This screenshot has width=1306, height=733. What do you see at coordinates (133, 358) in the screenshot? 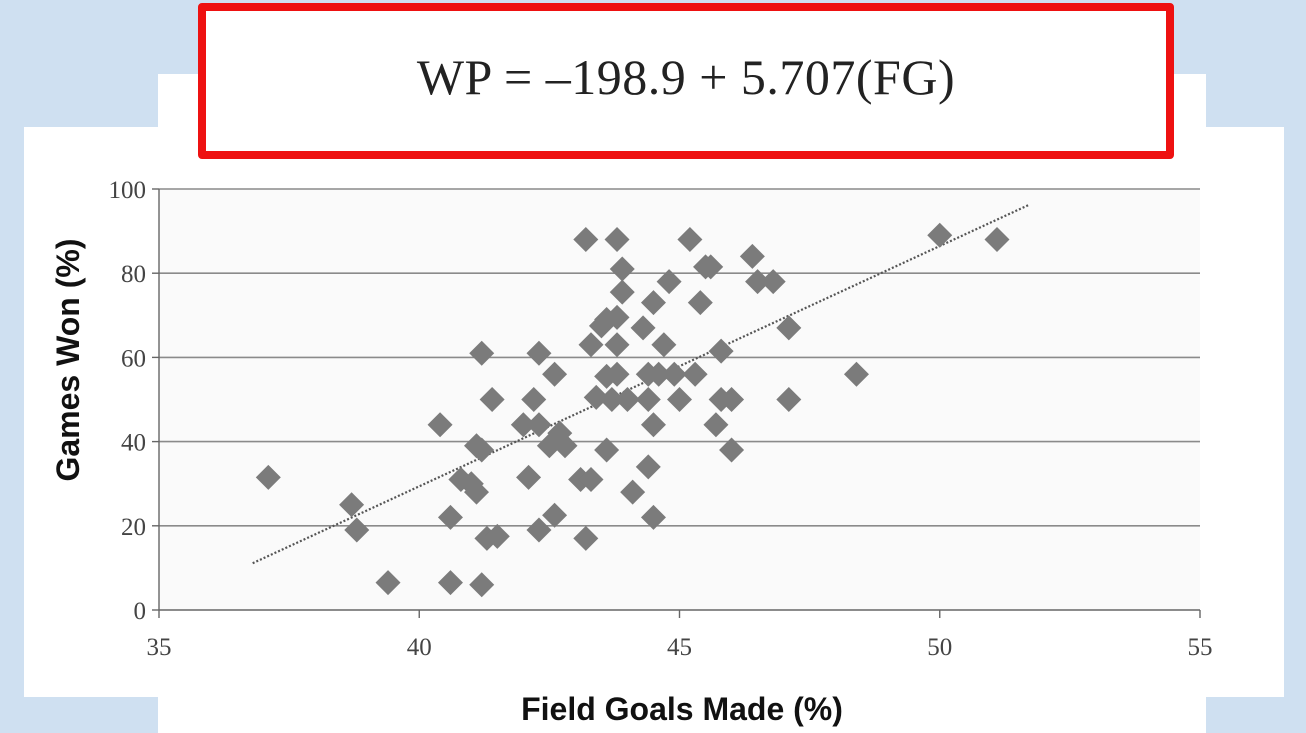
I see `ytick-label-60: 60` at bounding box center [133, 358].